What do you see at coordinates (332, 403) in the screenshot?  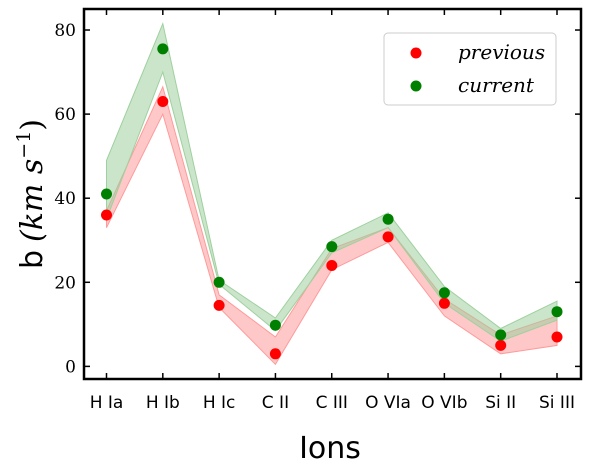 I see `x-tick-label: C III` at bounding box center [332, 403].